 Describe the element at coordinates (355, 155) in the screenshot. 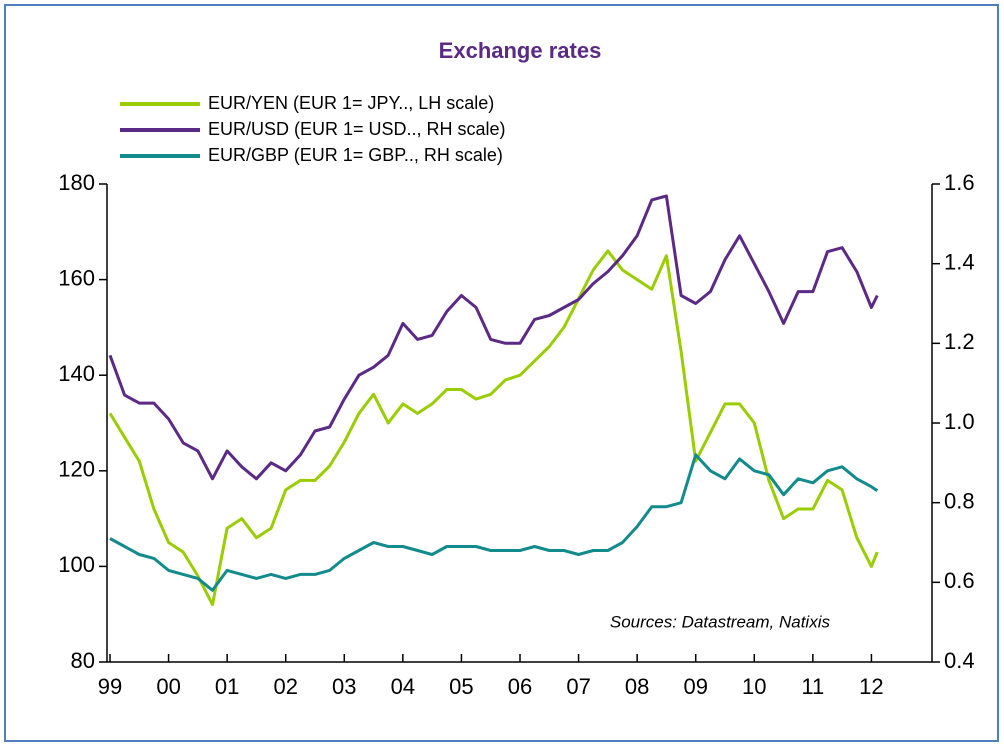

I see `legend-label: EUR/GBP (EUR 1= GBP.., RH scale)` at that location.